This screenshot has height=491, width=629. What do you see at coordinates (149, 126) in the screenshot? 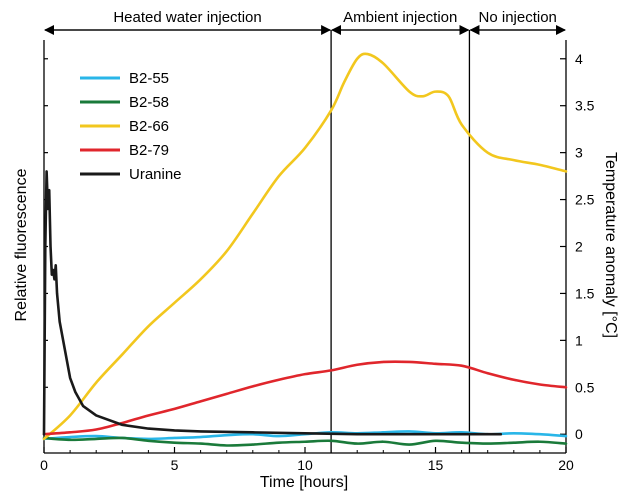
I see `legend-label: B2-66` at bounding box center [149, 126].